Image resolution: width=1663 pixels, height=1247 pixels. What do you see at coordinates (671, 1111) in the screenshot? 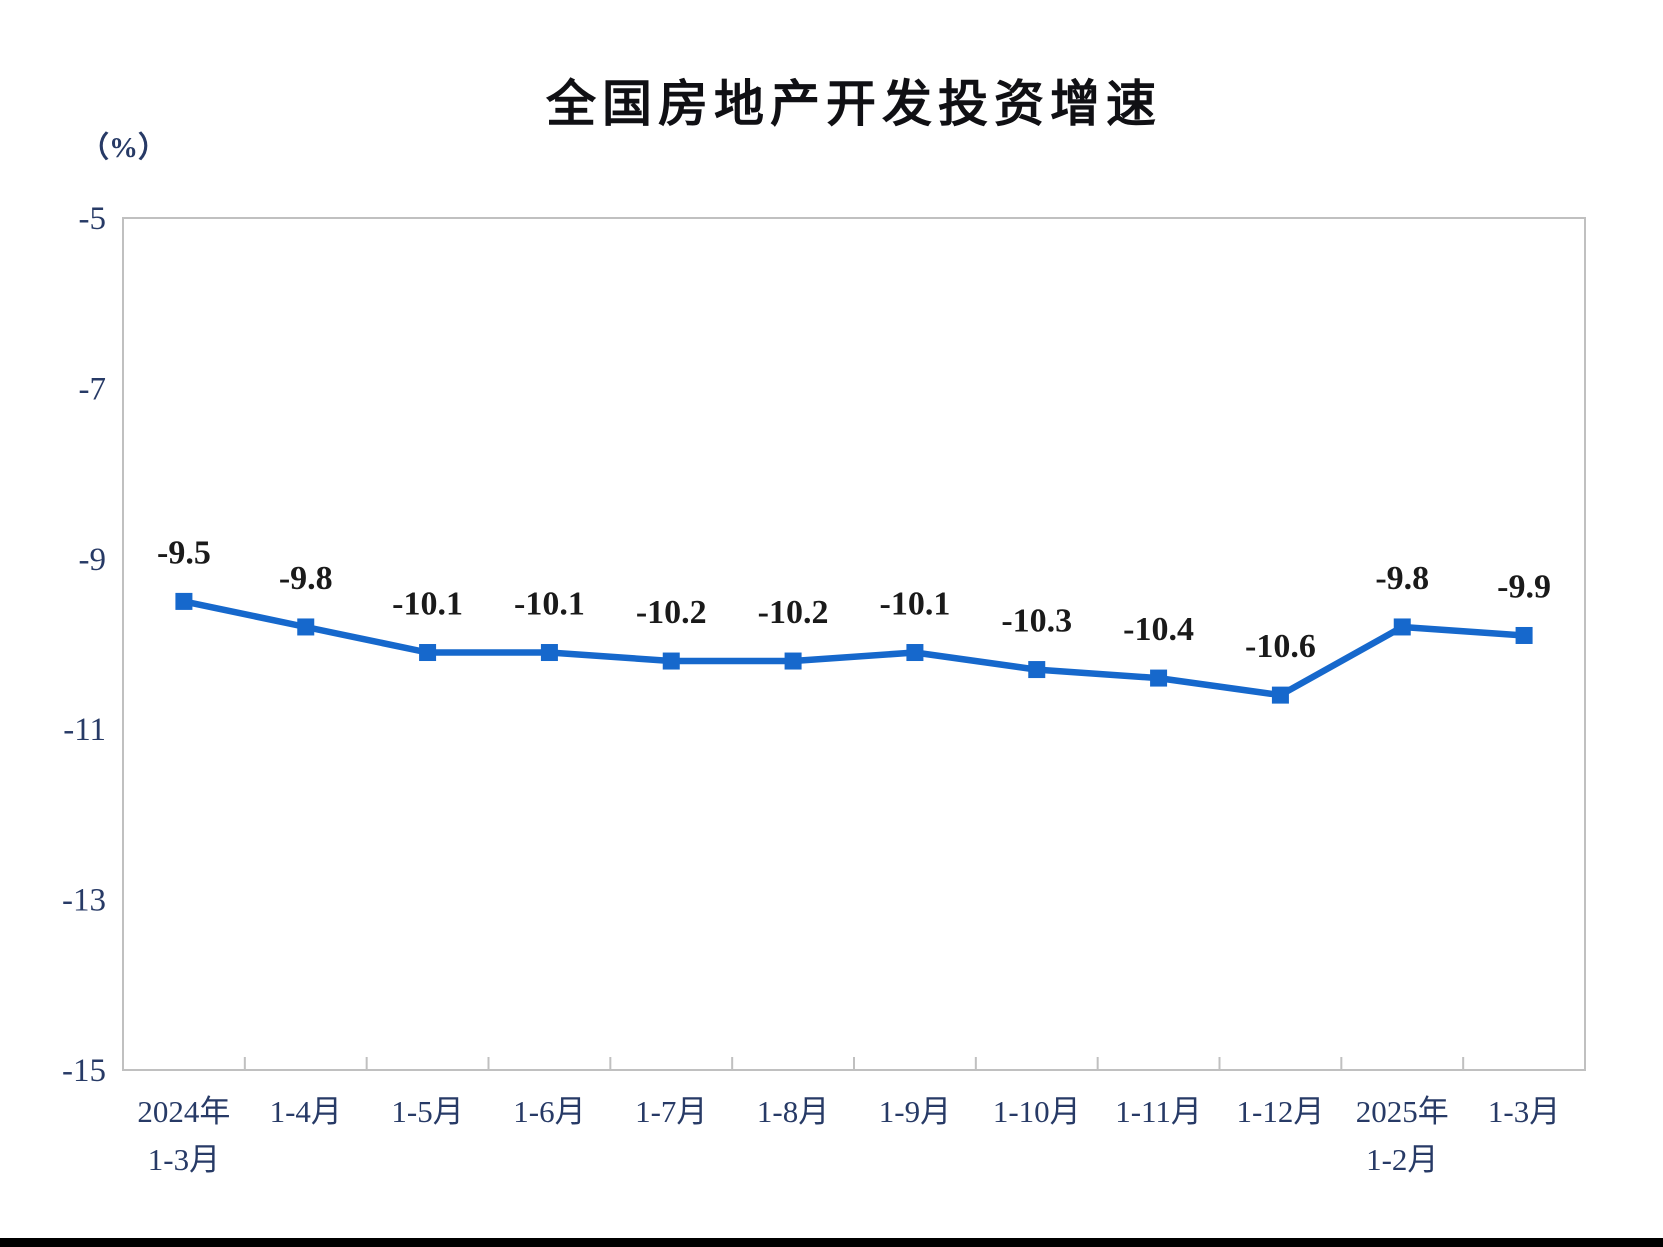
I see `x-axis-label: 1-7月` at bounding box center [671, 1111].